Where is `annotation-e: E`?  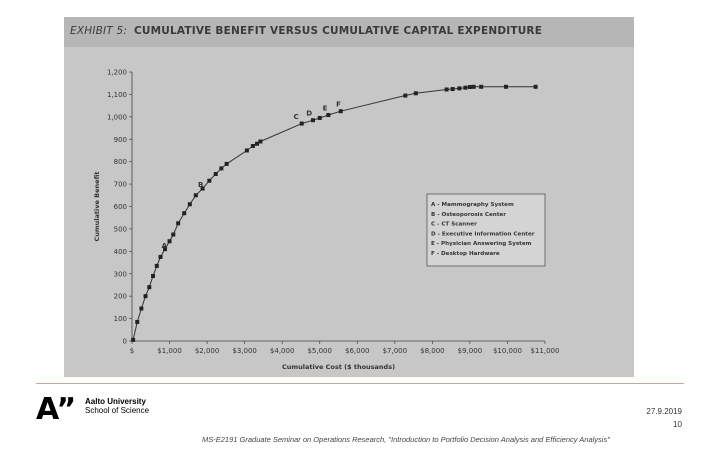
annotation-e: E is located at coordinates (325, 109).